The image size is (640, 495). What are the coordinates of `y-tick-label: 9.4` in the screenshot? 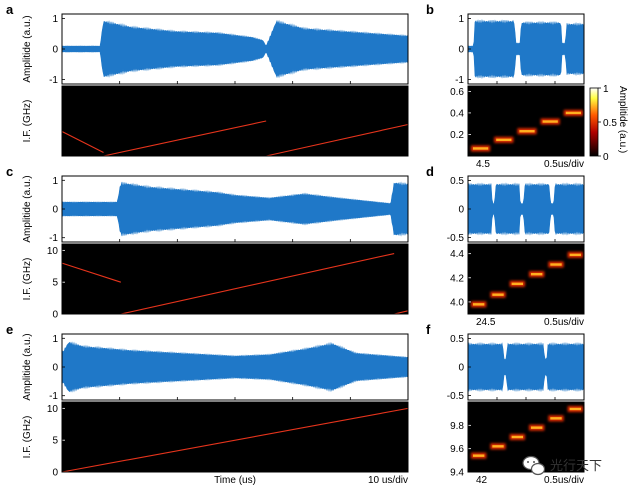 It's located at (457, 473).